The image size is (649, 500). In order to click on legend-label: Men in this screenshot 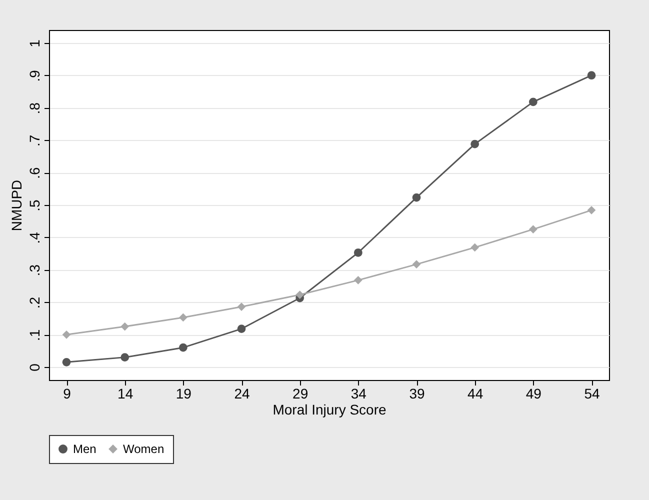, I will do `click(84, 449)`.